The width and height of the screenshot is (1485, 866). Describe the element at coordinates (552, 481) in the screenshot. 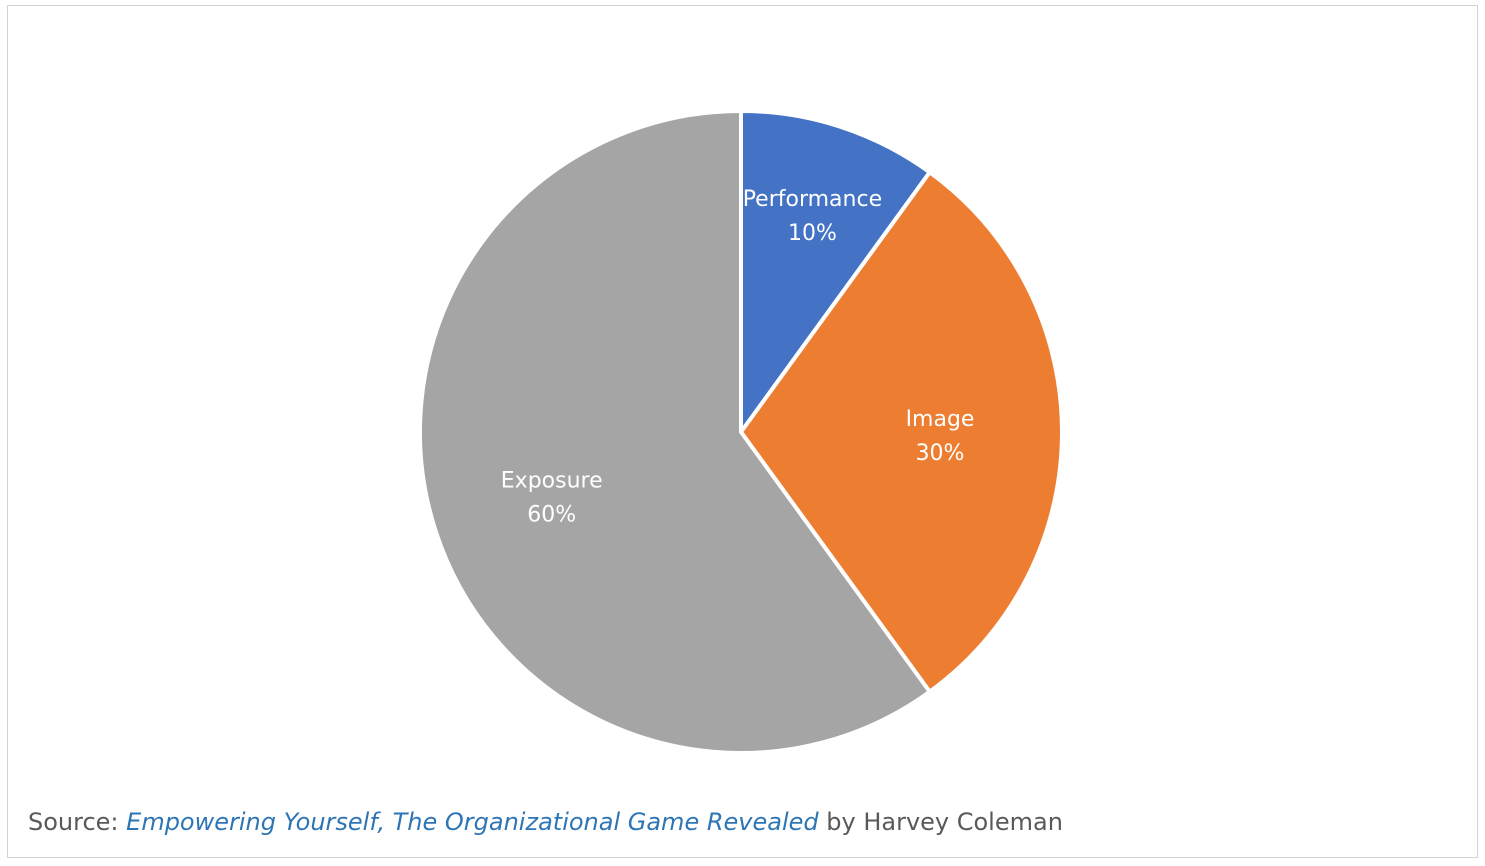

I see `slice-category-label: Exposure` at that location.